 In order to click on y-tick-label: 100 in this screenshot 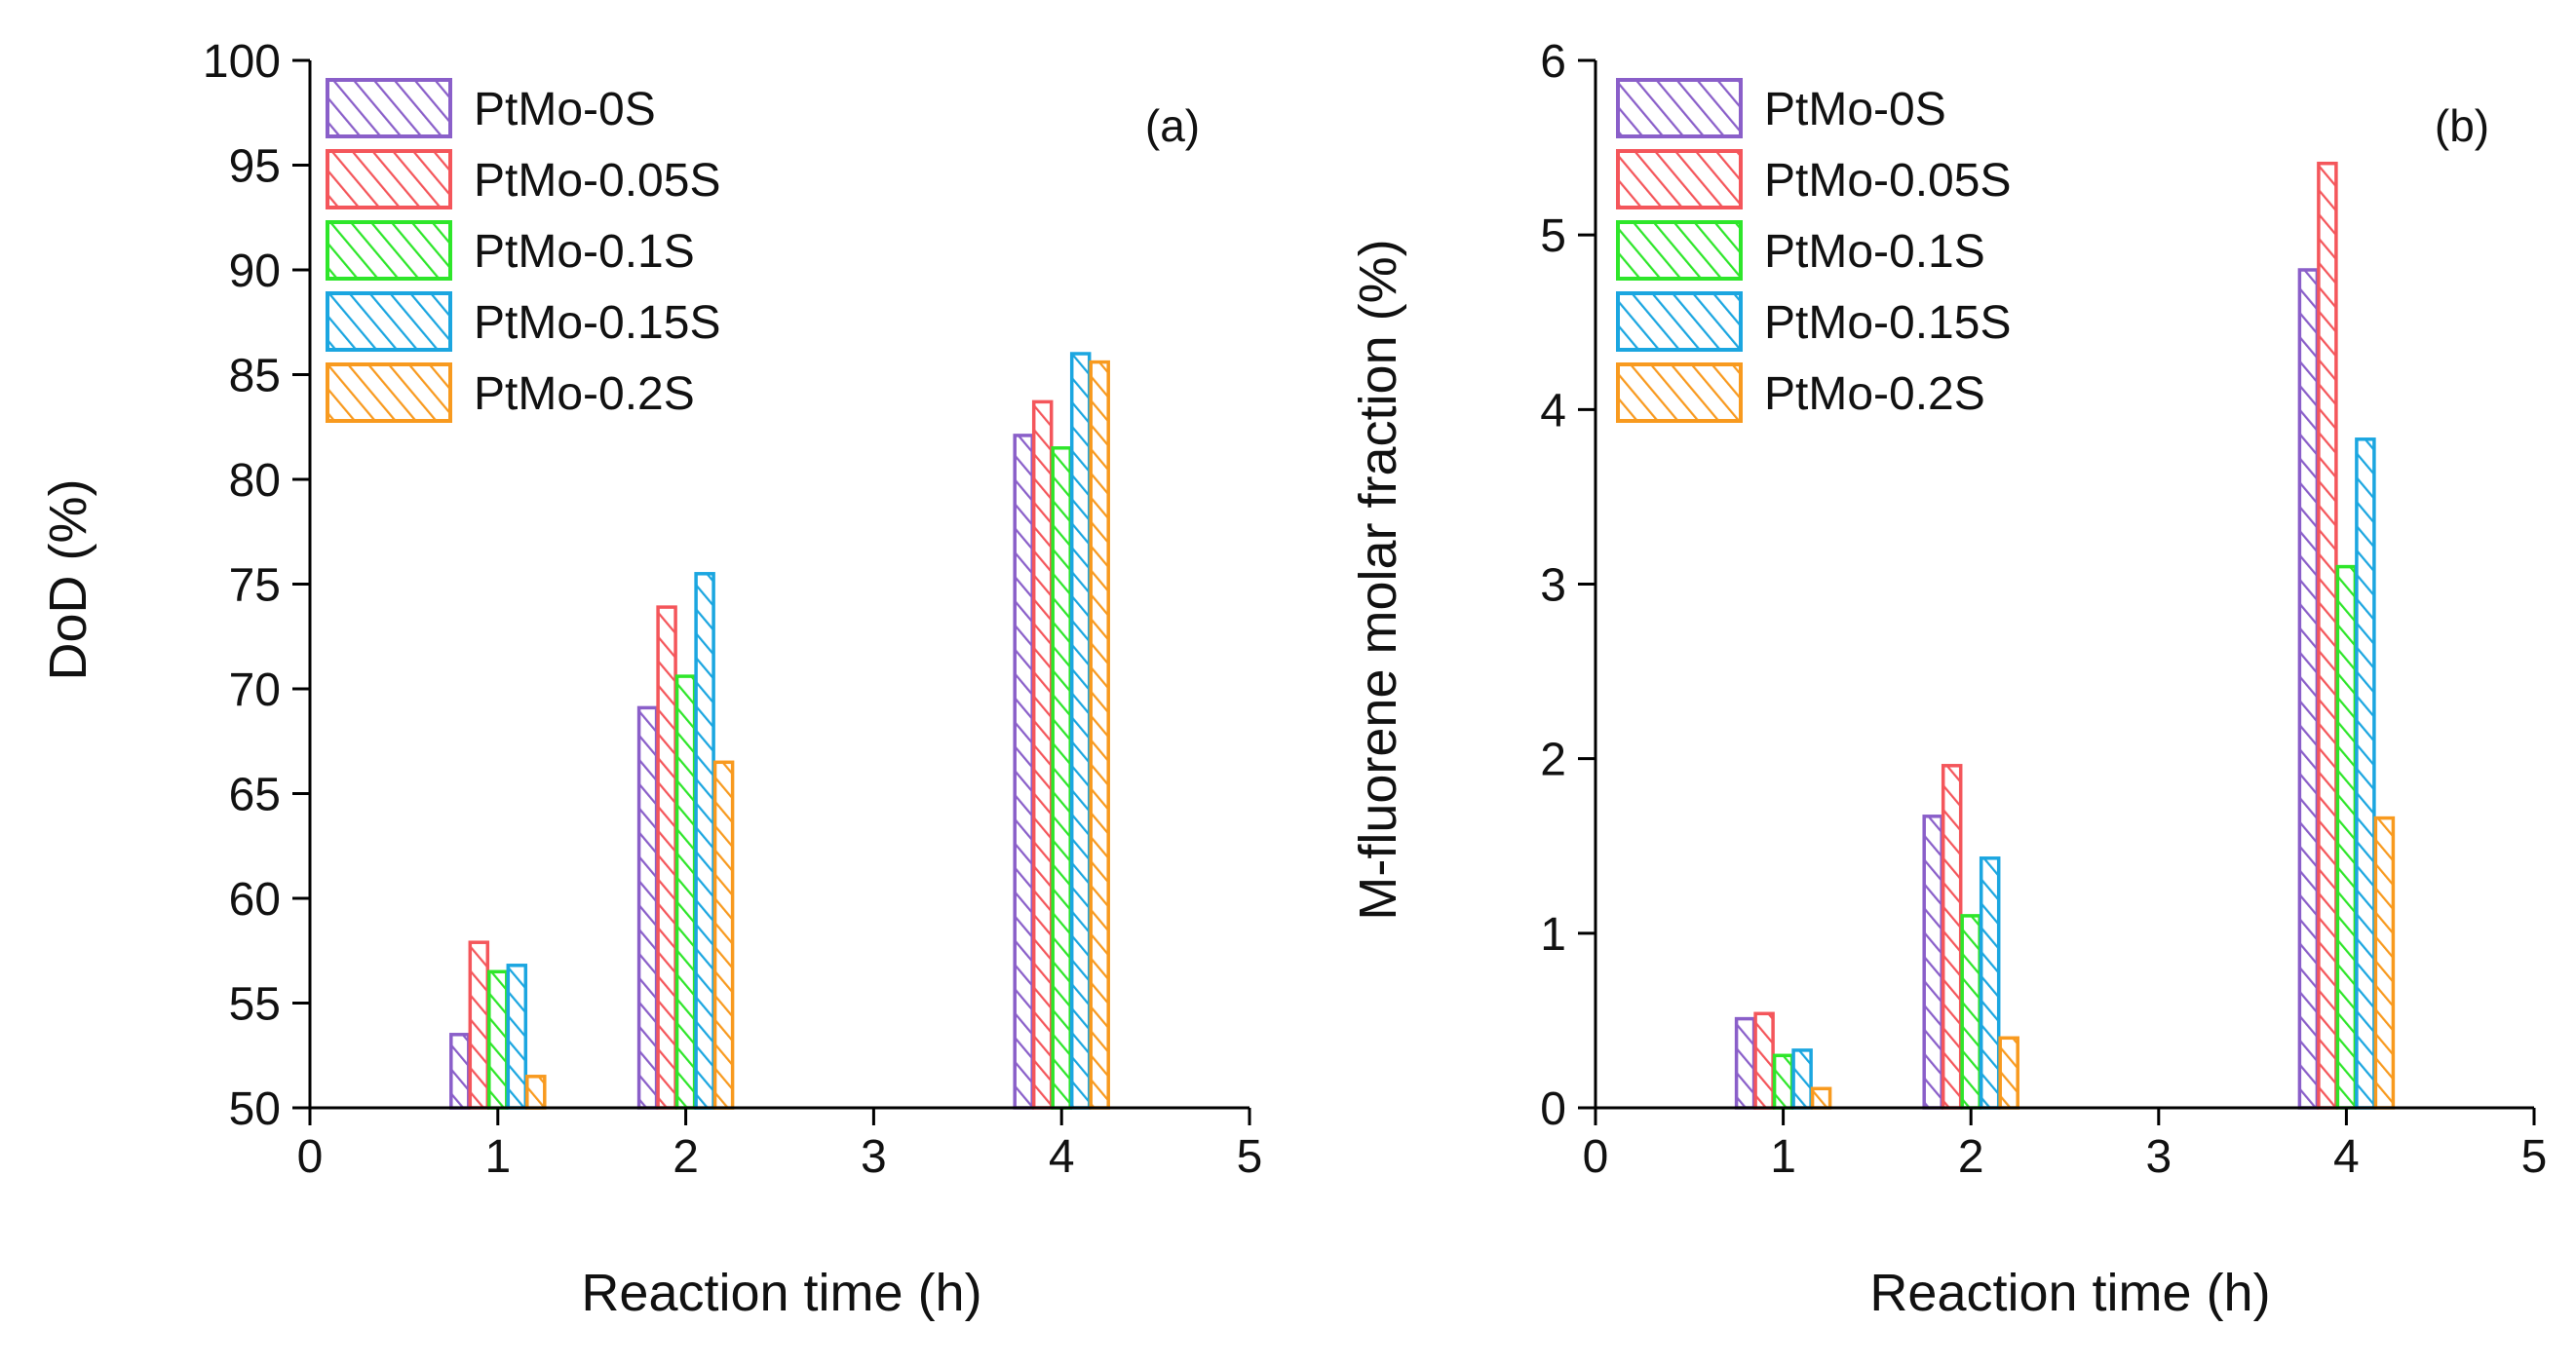, I will do `click(242, 62)`.